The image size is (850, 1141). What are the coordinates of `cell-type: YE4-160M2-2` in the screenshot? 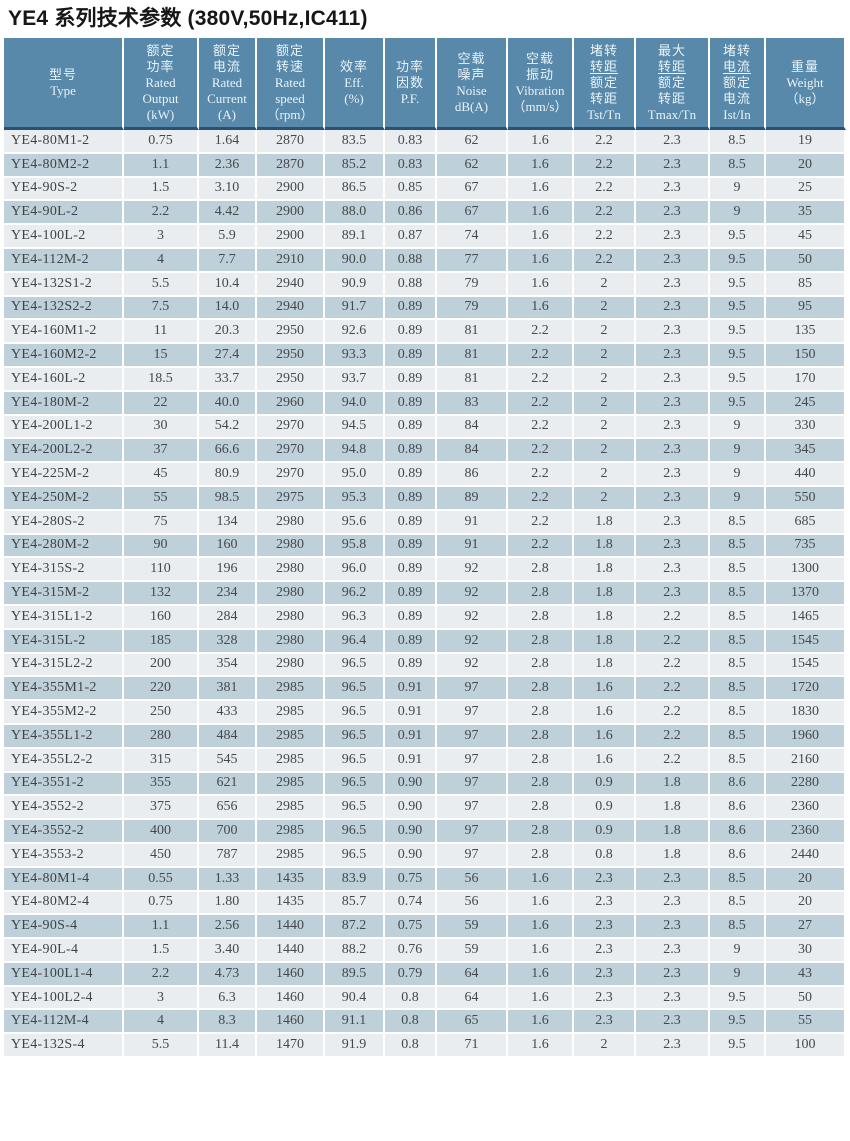 It's located at (64, 356).